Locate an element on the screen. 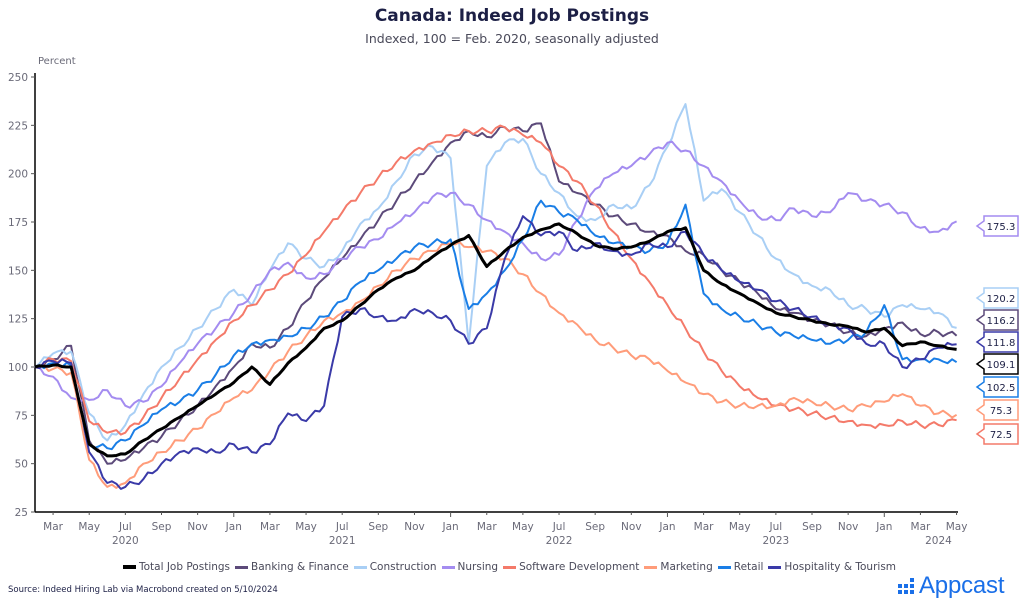 The height and width of the screenshot is (610, 1024). end-label: 175.3 is located at coordinates (997, 226).